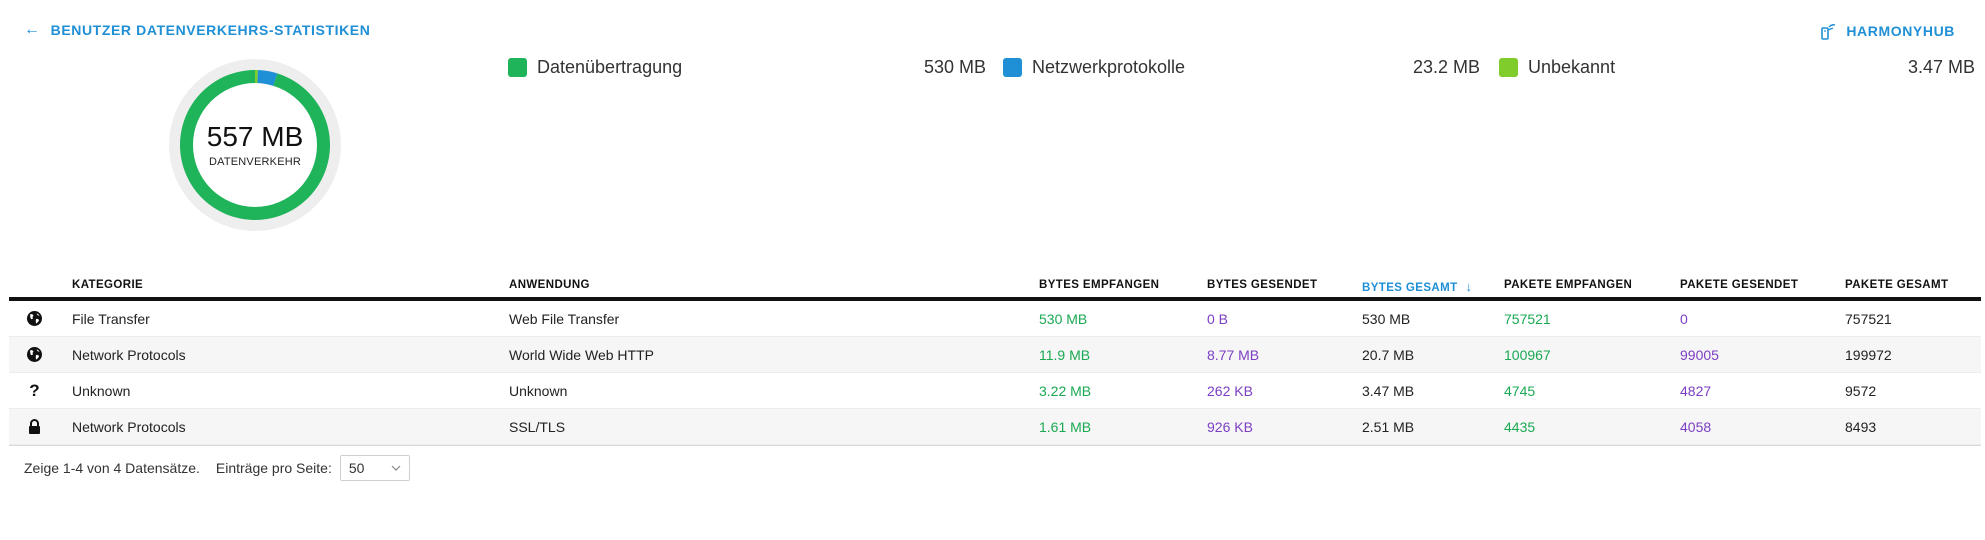  What do you see at coordinates (1065, 355) in the screenshot?
I see `cell-bytes-received: 11.9 MB` at bounding box center [1065, 355].